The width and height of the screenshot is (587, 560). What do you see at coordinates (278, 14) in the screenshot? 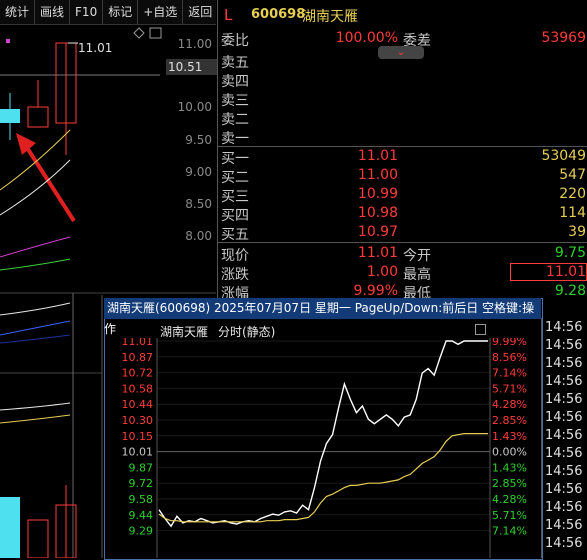
I see `stock-code: 600698` at bounding box center [278, 14].